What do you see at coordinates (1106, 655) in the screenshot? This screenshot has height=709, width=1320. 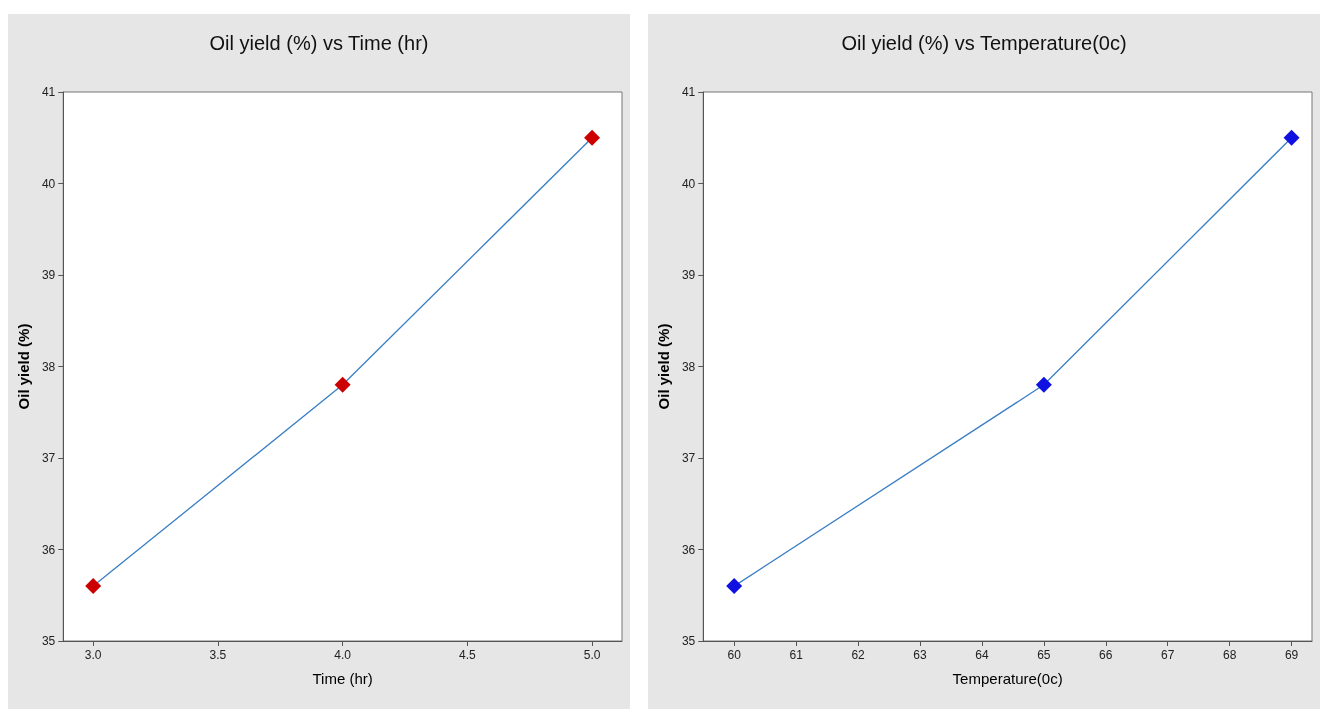 I see `x-tick-label: 66` at bounding box center [1106, 655].